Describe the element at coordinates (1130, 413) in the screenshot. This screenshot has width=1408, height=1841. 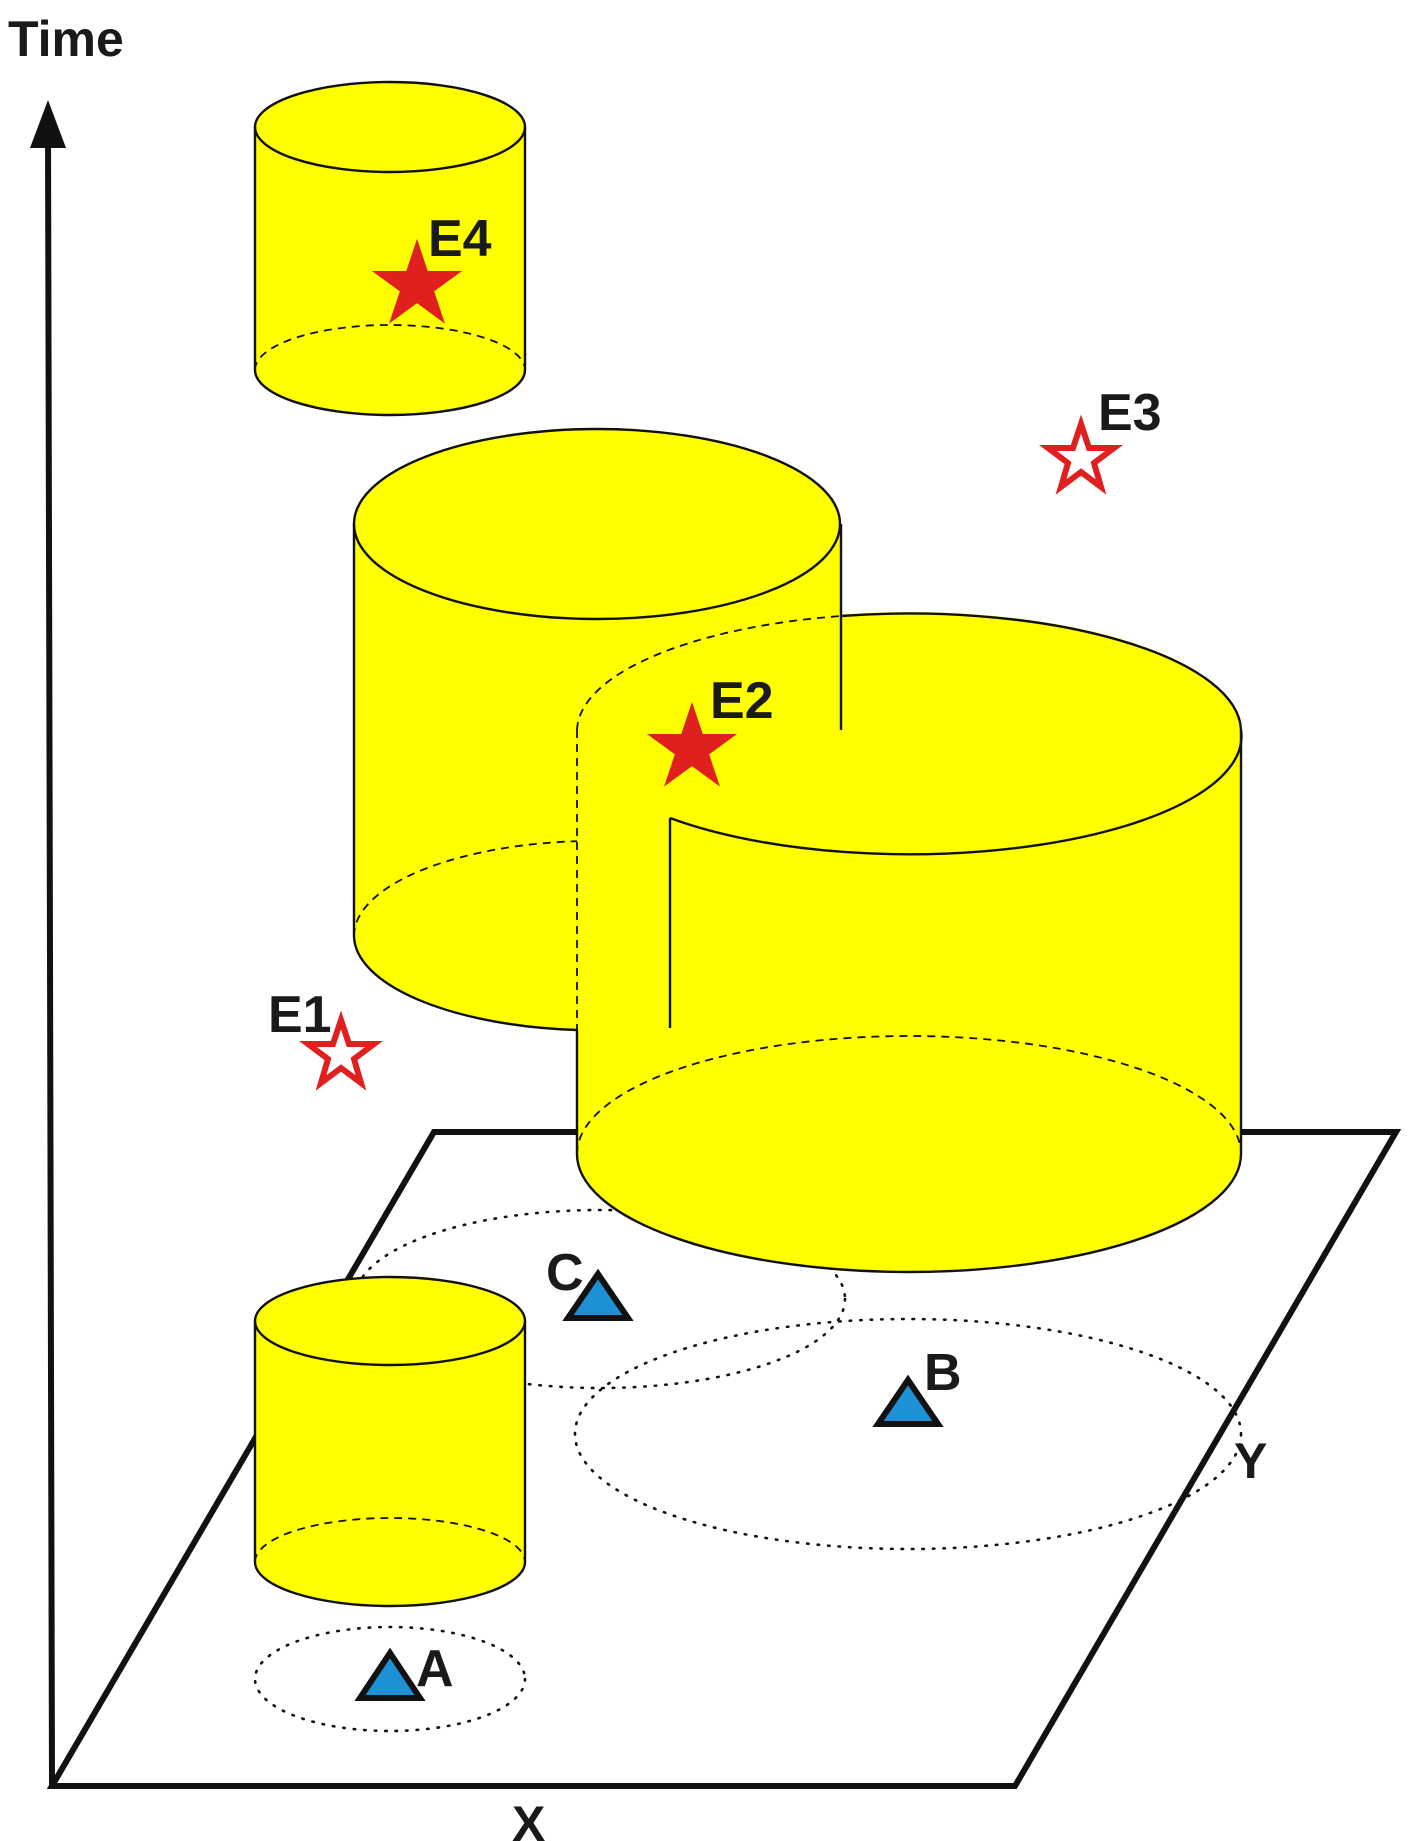
I see `event-e3-label: E3` at that location.